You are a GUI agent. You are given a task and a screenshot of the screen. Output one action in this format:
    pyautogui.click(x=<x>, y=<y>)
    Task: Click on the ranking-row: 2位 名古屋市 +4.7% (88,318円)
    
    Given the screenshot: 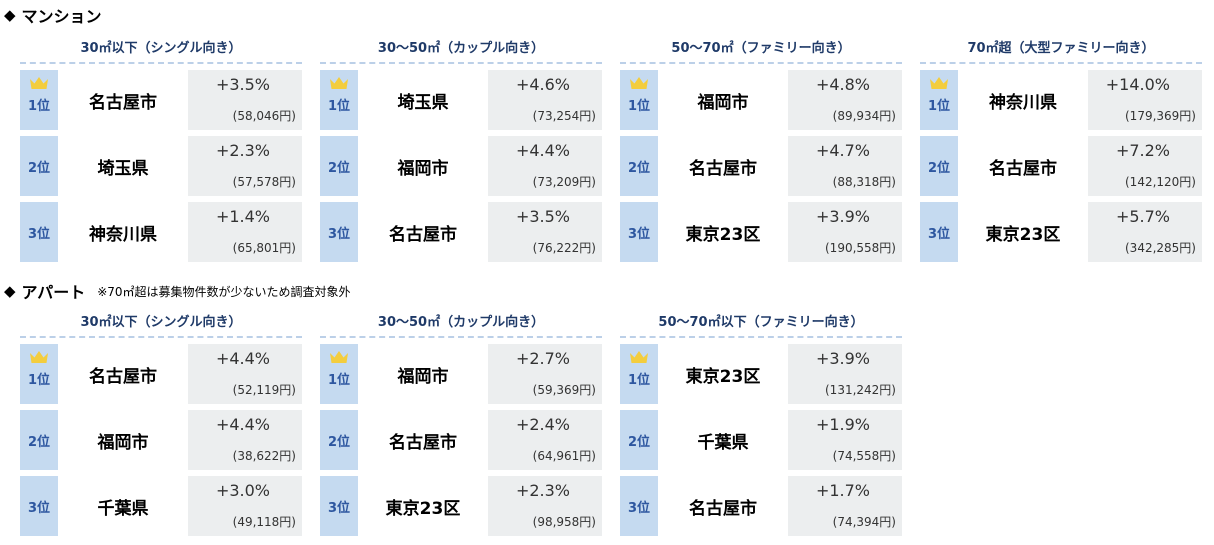 What is the action you would take?
    pyautogui.click(x=761, y=166)
    